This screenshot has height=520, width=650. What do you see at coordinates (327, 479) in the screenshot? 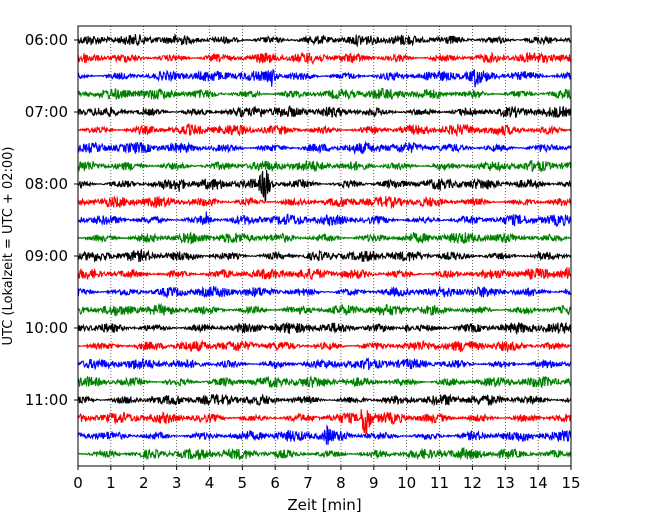
I see `x-axis: 0 1 2 3 4 5 6 7 8 9 10 11 12 13 14 15` at bounding box center [327, 479].